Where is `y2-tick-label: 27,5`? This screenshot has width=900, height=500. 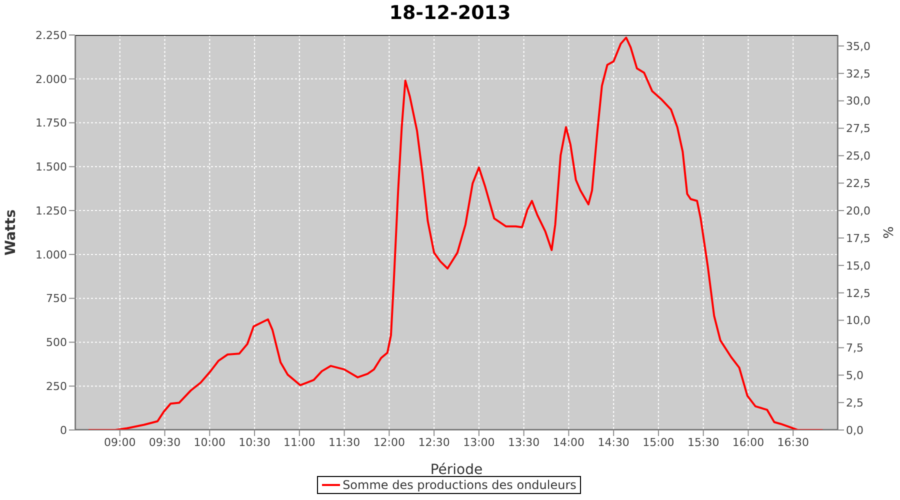
y2-tick-label: 27,5 is located at coordinates (858, 129).